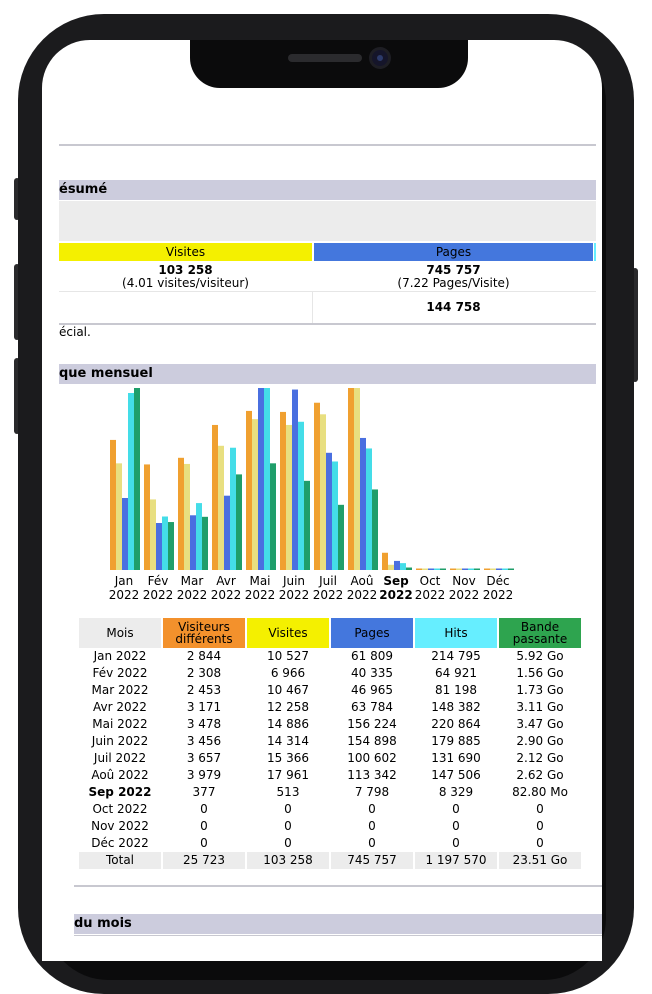 This screenshot has height=994, width=652. I want to click on phone-notch, so click(329, 64).